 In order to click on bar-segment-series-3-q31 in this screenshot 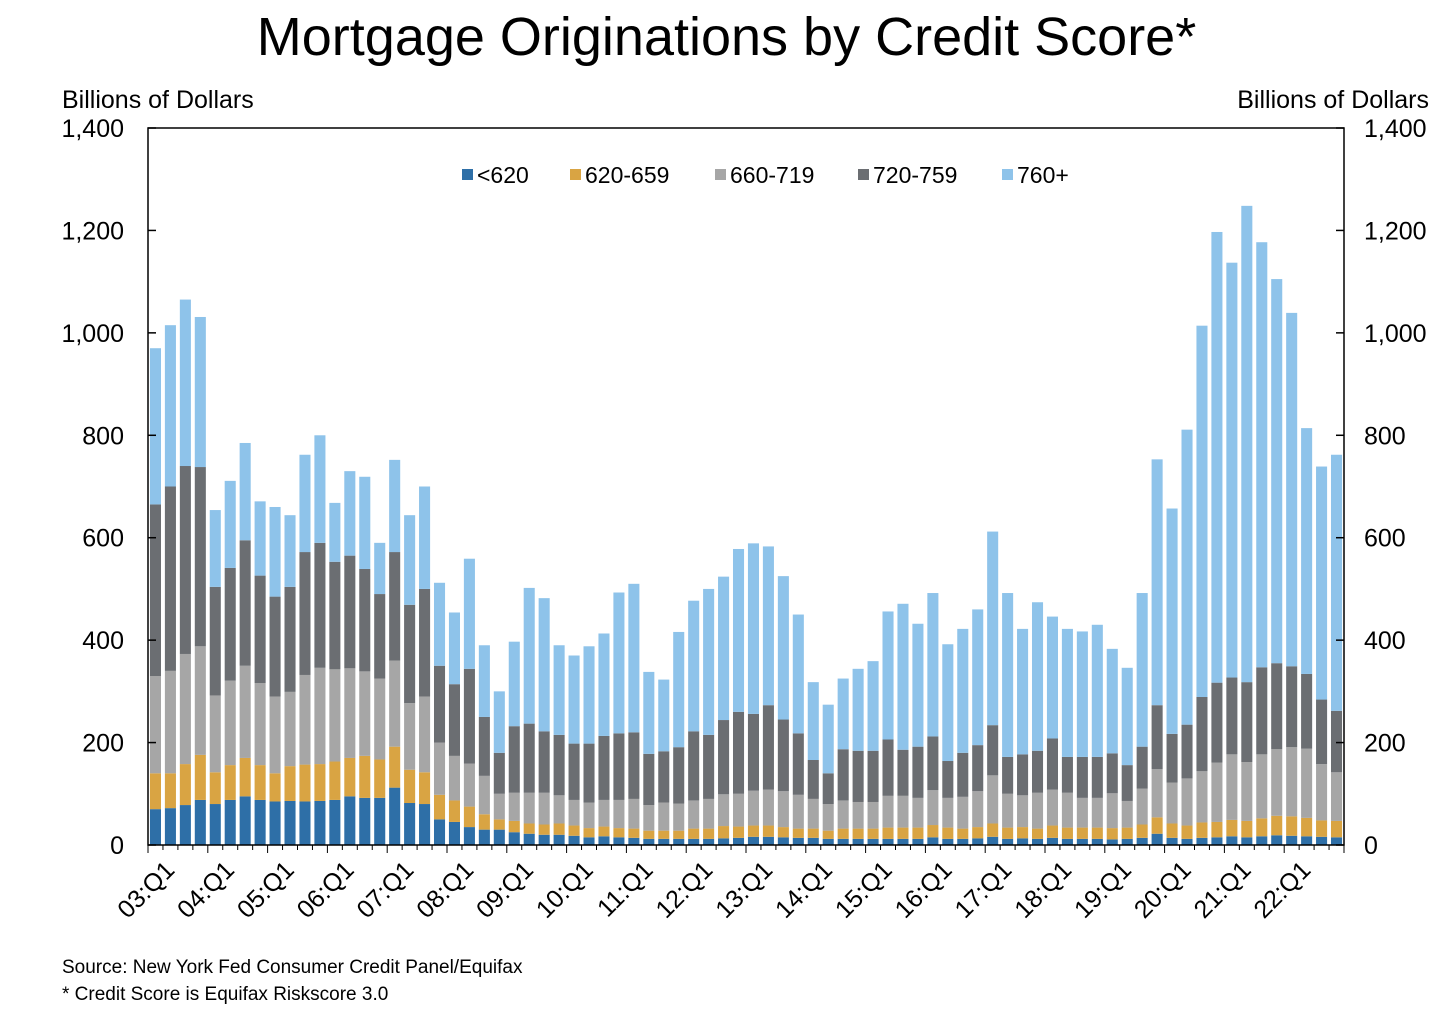, I will do `click(619, 766)`.